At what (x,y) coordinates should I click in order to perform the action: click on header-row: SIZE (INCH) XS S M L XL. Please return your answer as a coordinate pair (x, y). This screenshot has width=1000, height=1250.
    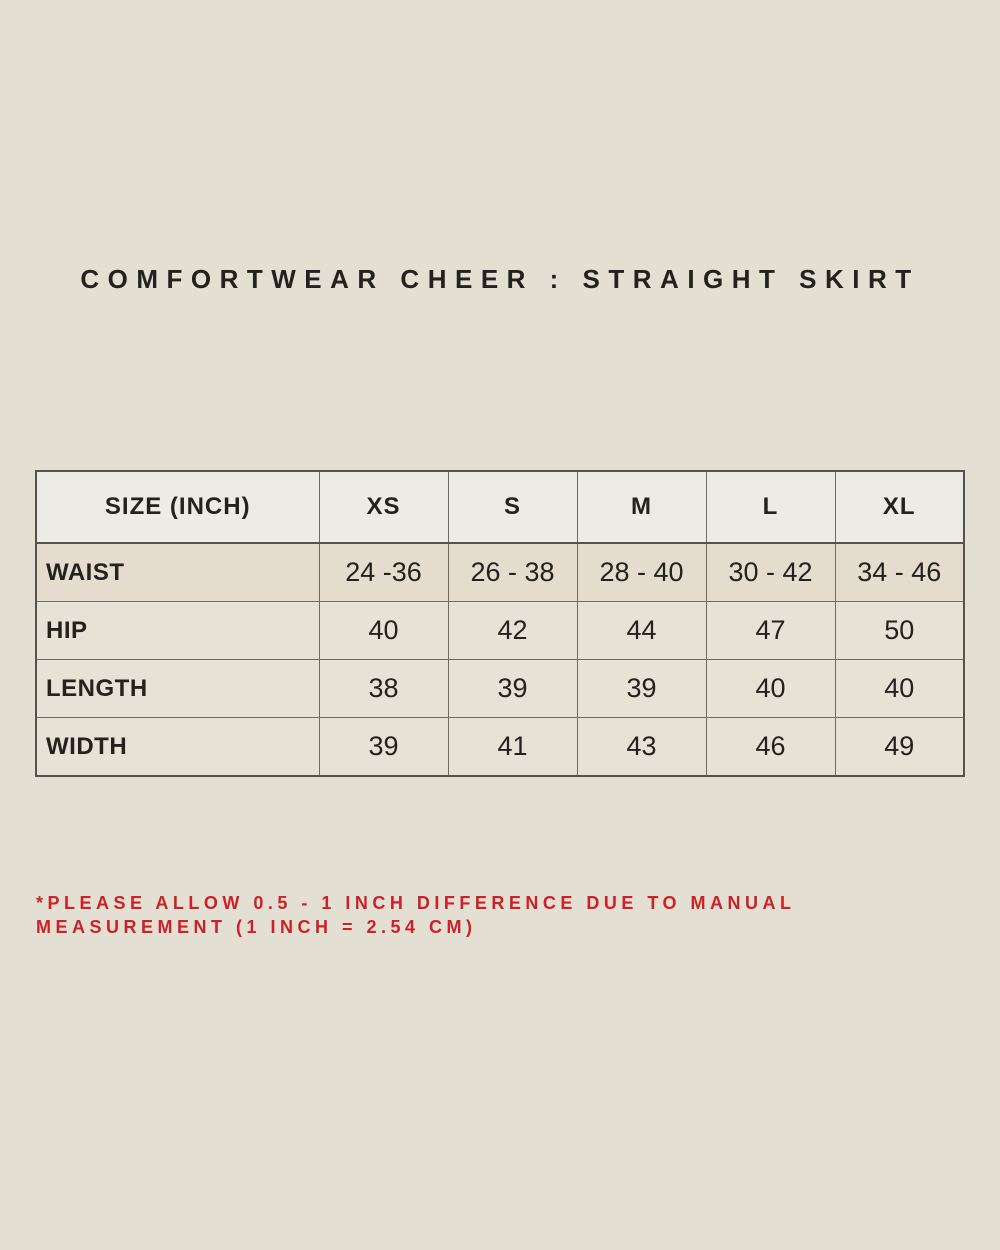
    Looking at the image, I should click on (500, 507).